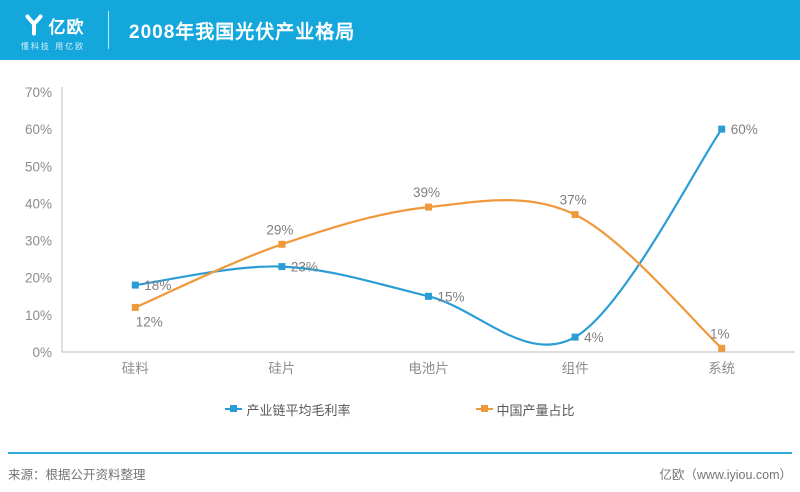 The height and width of the screenshot is (492, 800). I want to click on logo-tagline: 懂科技 用亿欧, so click(53, 46).